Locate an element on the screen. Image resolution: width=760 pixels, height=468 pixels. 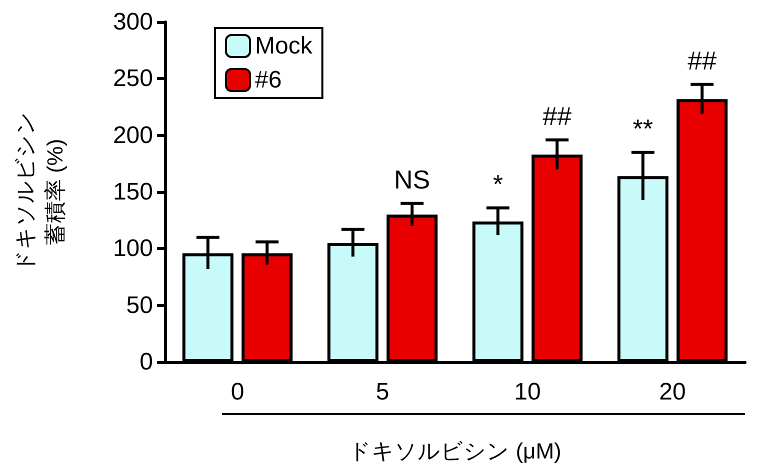
y-tick-label: 150 is located at coordinates (132, 192).